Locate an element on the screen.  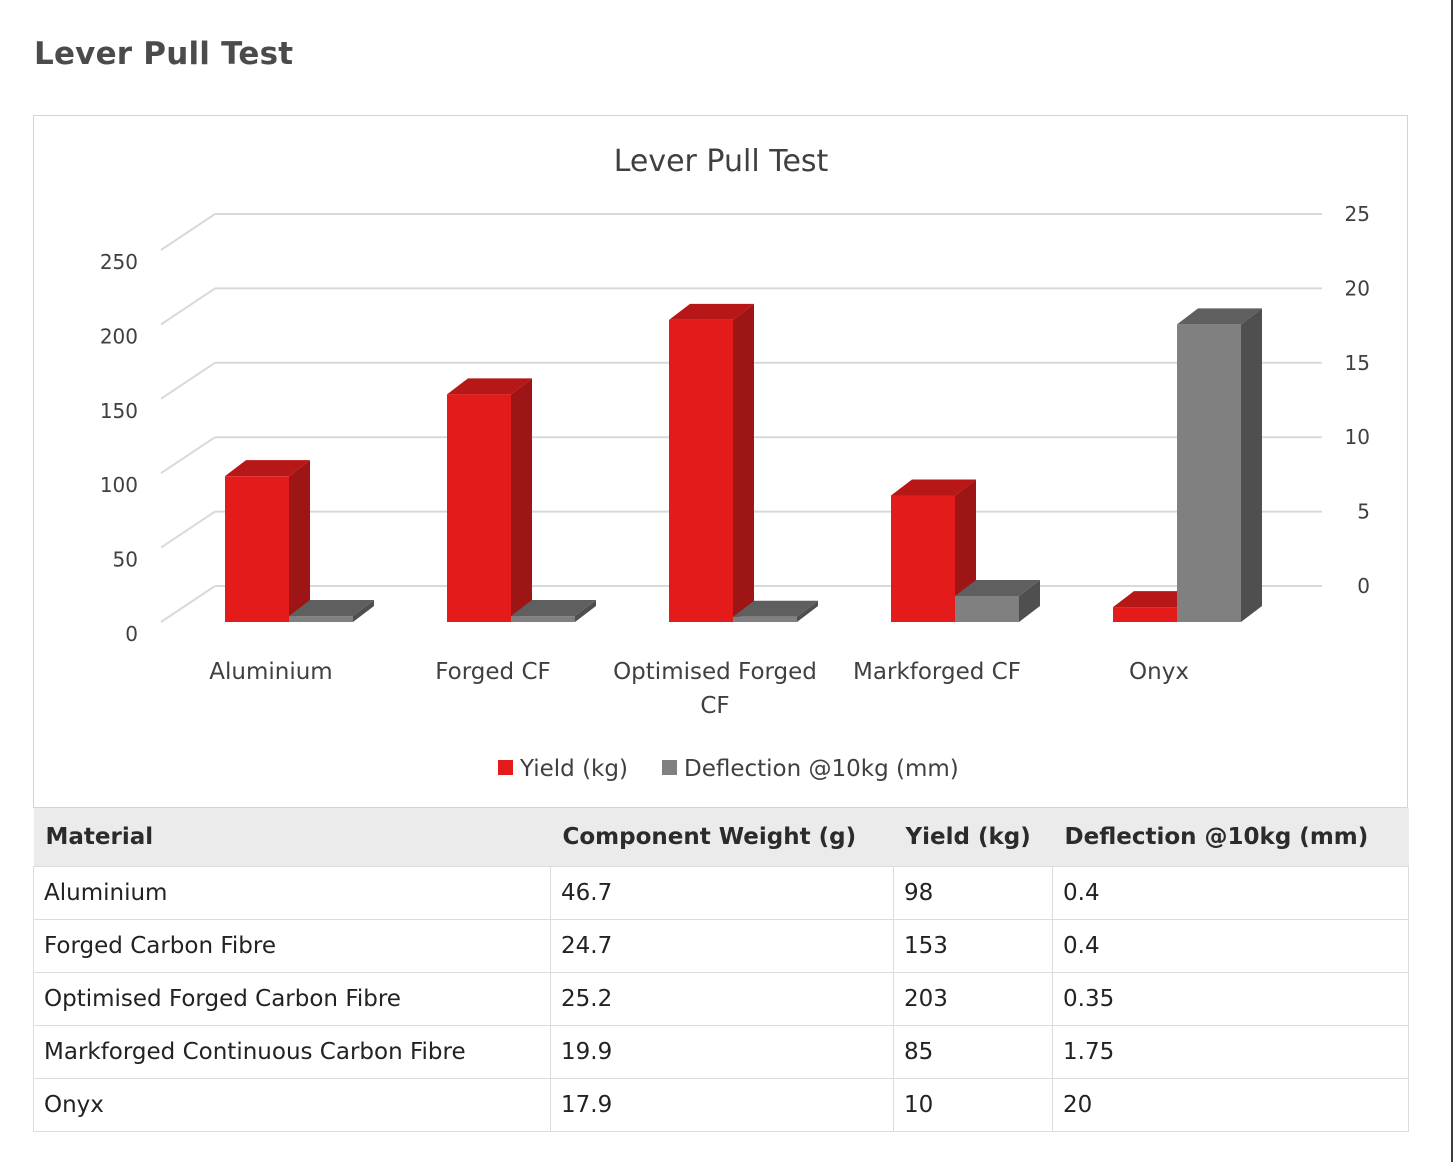
y-right-tick-label: 5 is located at coordinates (1363, 512).